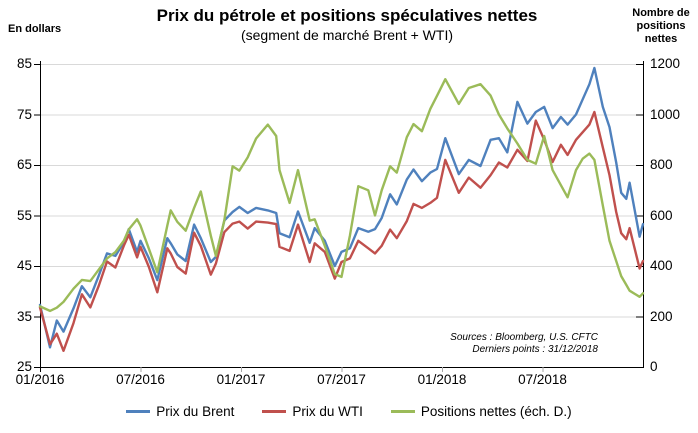  Describe the element at coordinates (24, 215) in the screenshot. I see `left-axis-tick-label: 55` at that location.